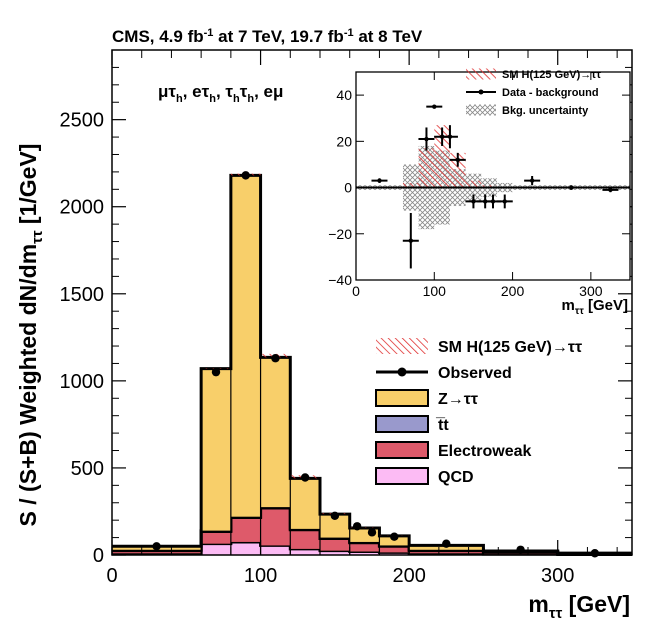  I want to click on y-label-sub: ττ, so click(37, 237).